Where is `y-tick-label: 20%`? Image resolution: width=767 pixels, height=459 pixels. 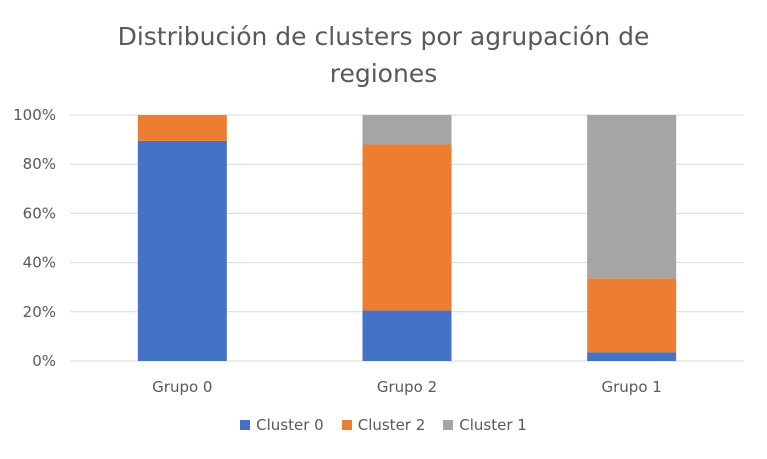 y-tick-label: 20% is located at coordinates (39, 312).